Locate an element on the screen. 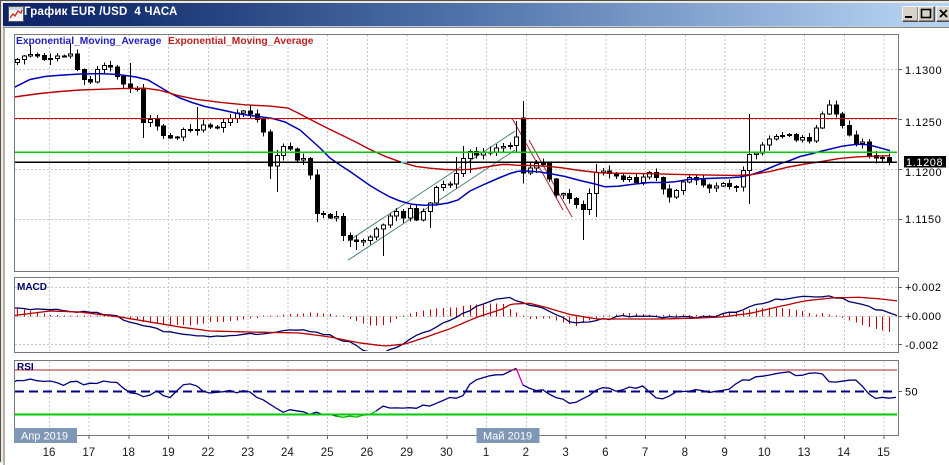 This screenshot has width=949, height=465. svg-text: 29 is located at coordinates (406, 453).